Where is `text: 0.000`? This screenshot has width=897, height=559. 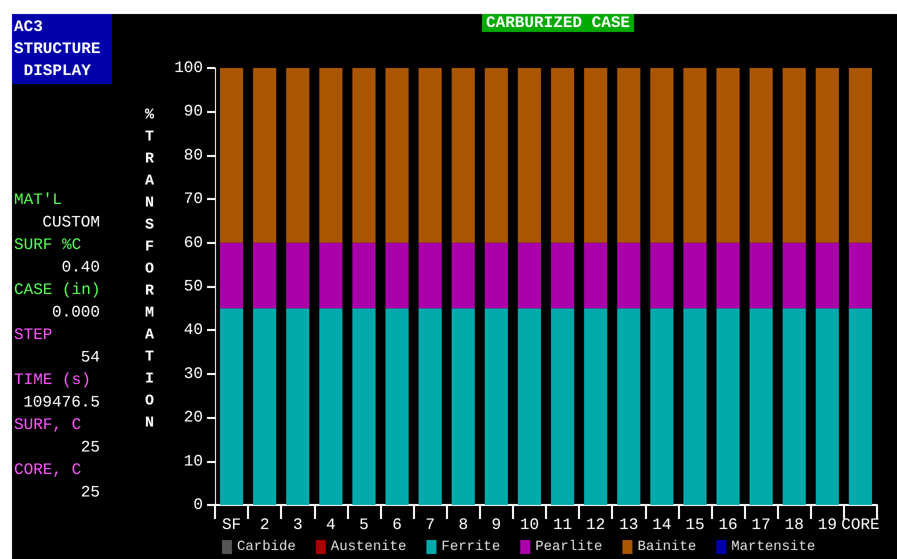 text: 0.000 is located at coordinates (76, 313).